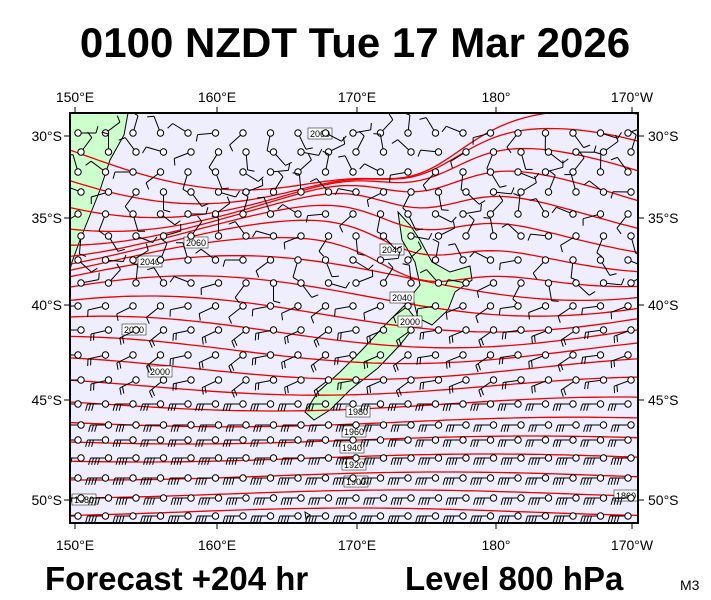  Describe the element at coordinates (75, 545) in the screenshot. I see `bottom-lon-label: 150°E` at that location.